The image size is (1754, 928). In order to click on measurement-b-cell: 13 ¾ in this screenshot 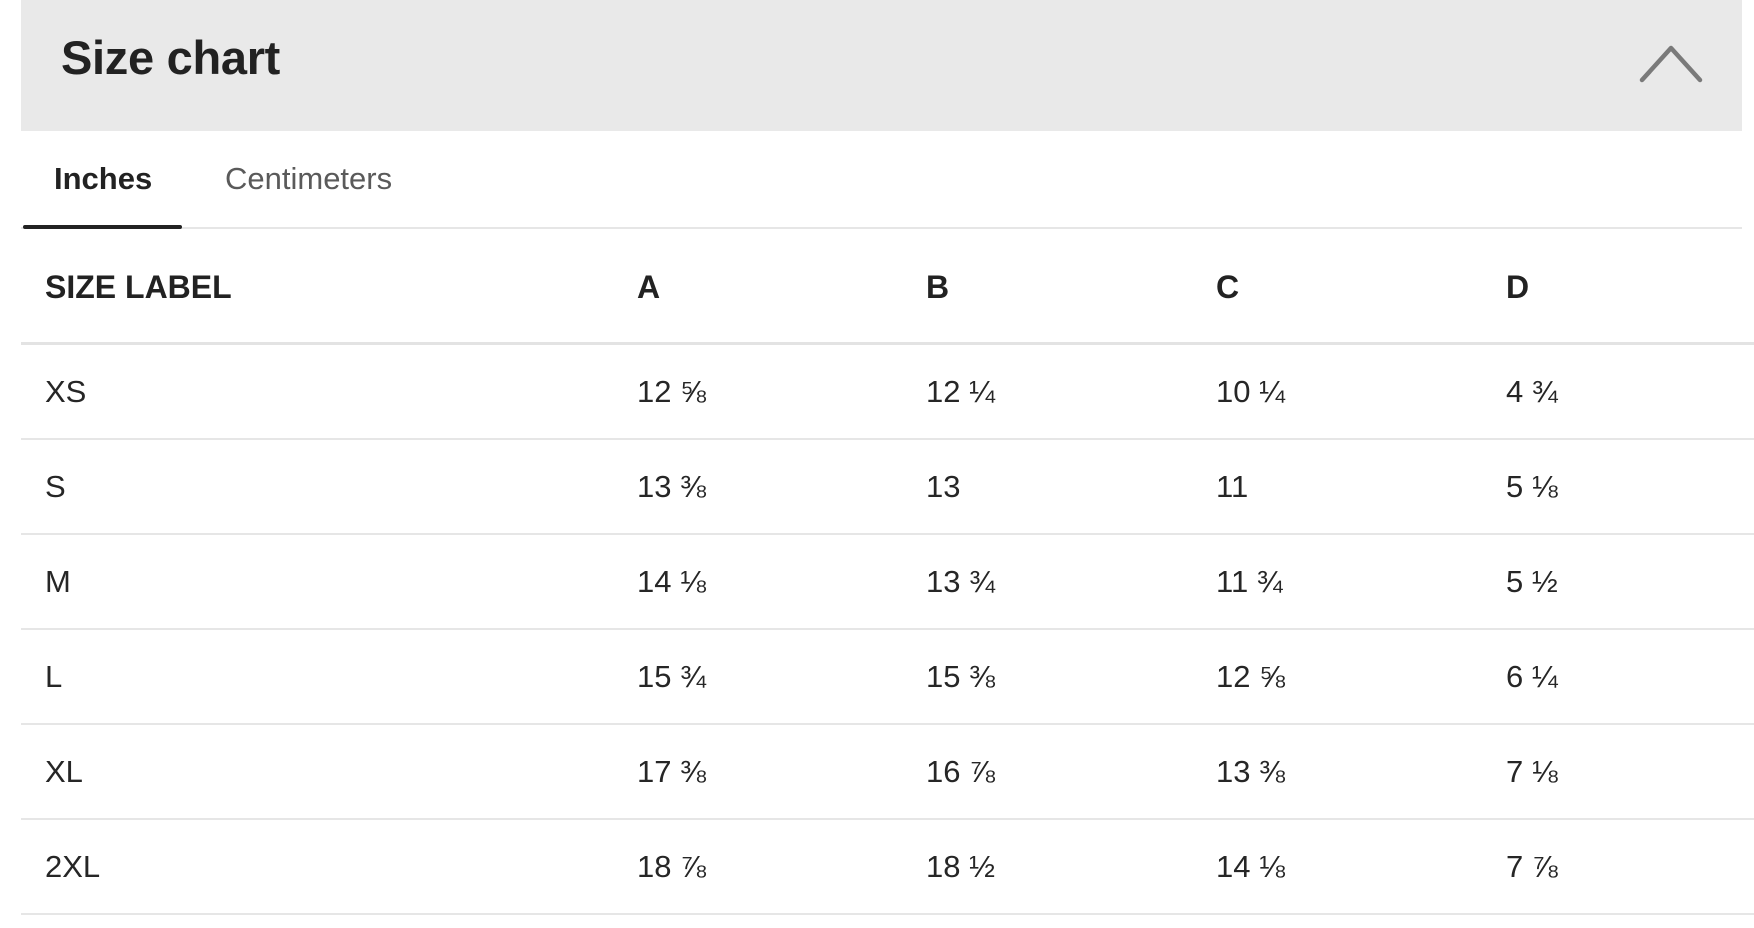, I will do `click(1071, 582)`.